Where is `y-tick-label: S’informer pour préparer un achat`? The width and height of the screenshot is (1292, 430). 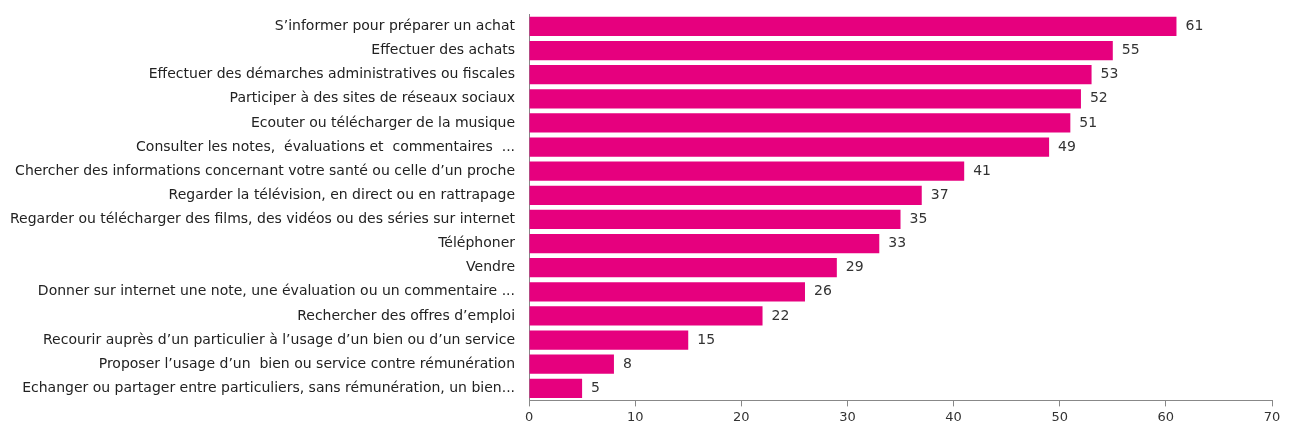 y-tick-label: S’informer pour préparer un achat is located at coordinates (395, 25).